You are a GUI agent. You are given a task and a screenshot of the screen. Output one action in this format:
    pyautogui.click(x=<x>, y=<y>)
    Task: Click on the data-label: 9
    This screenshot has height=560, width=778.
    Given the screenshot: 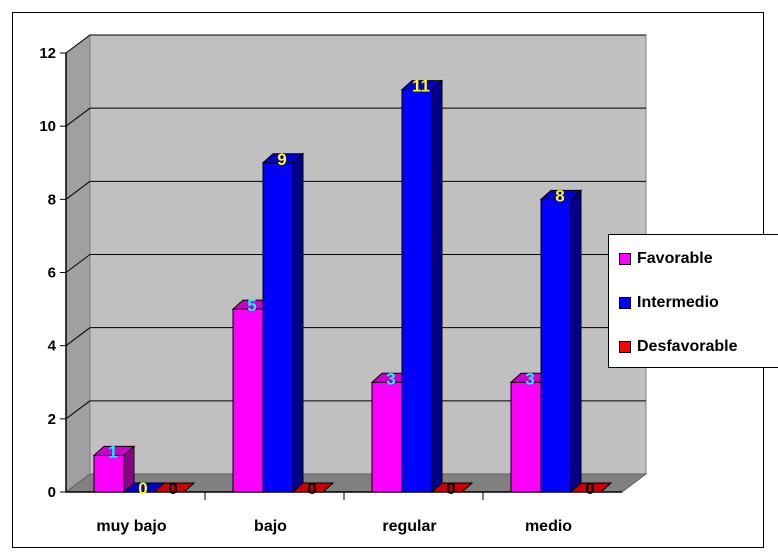 What is the action you would take?
    pyautogui.click(x=281, y=159)
    